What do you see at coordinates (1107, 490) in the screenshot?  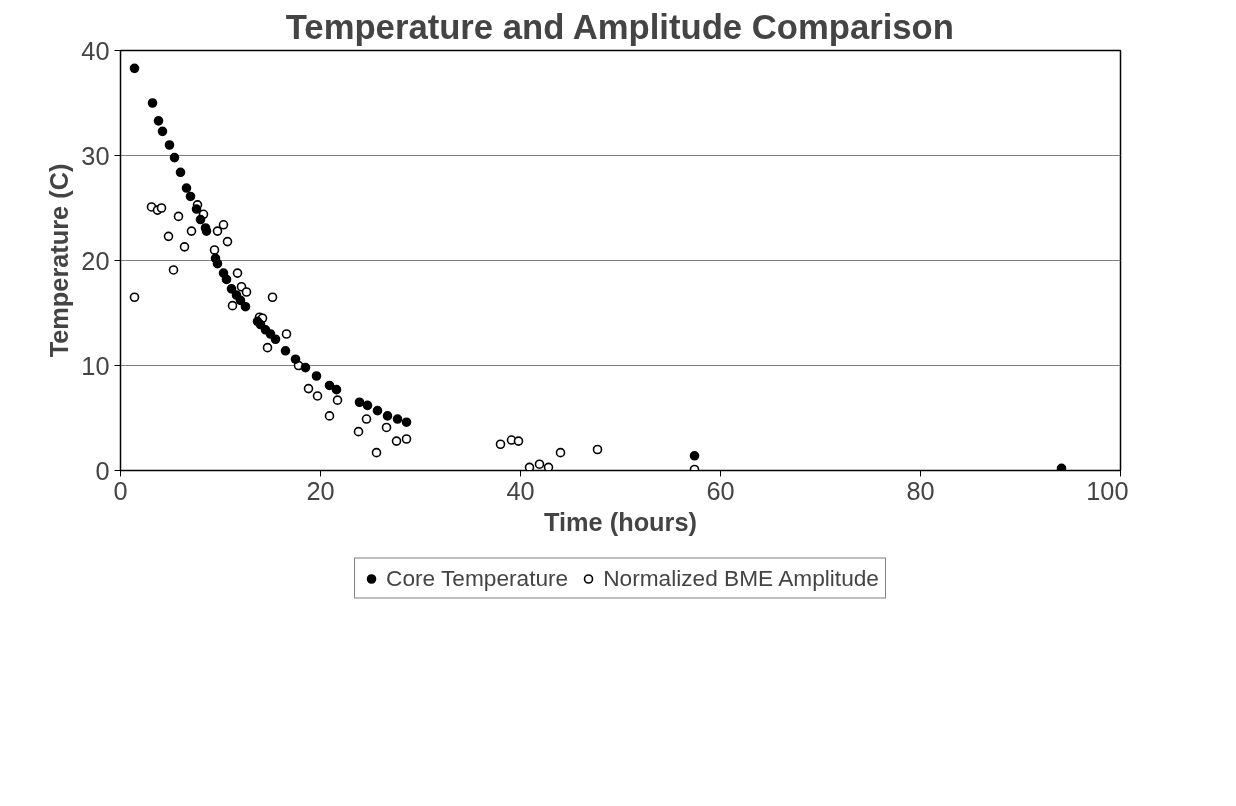 I see `x-tick-label: 100` at bounding box center [1107, 490].